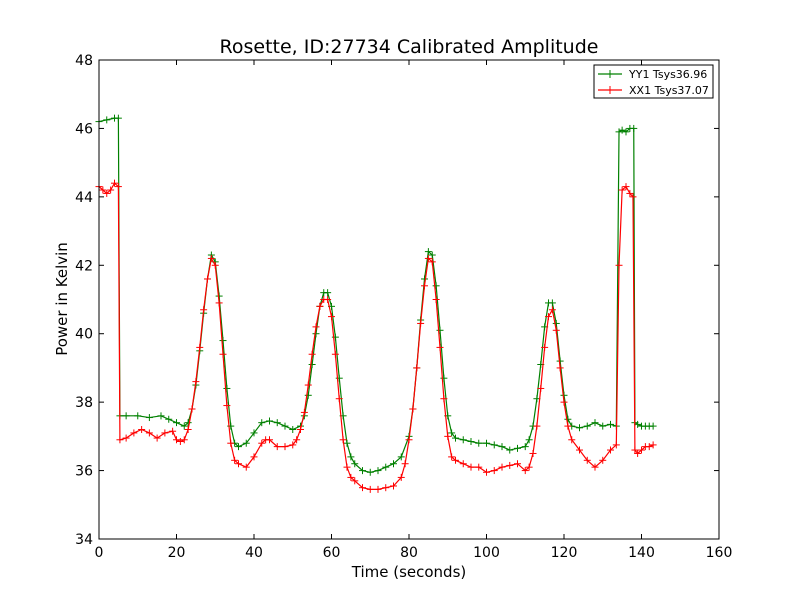  I want to click on y-tick-label: 44, so click(84, 198).